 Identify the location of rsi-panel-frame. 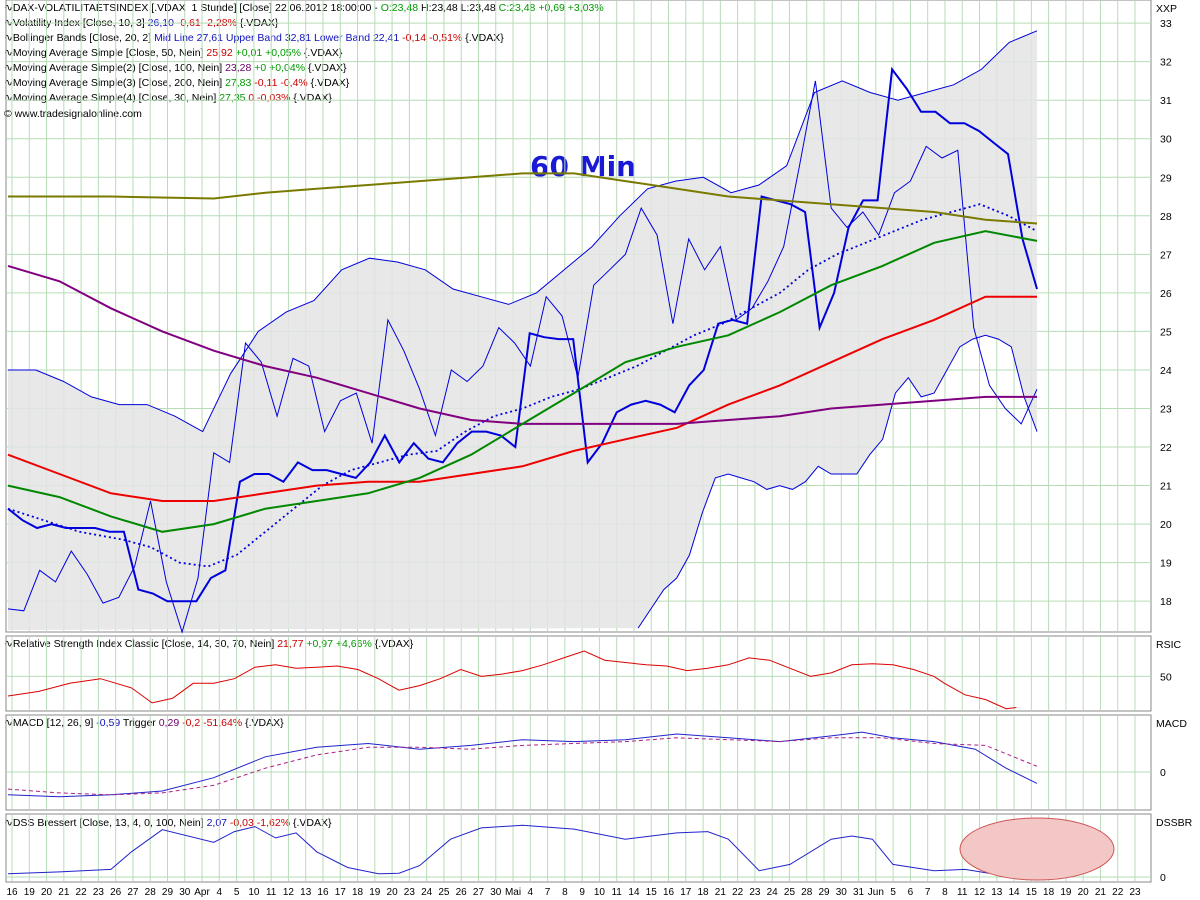
(578, 673).